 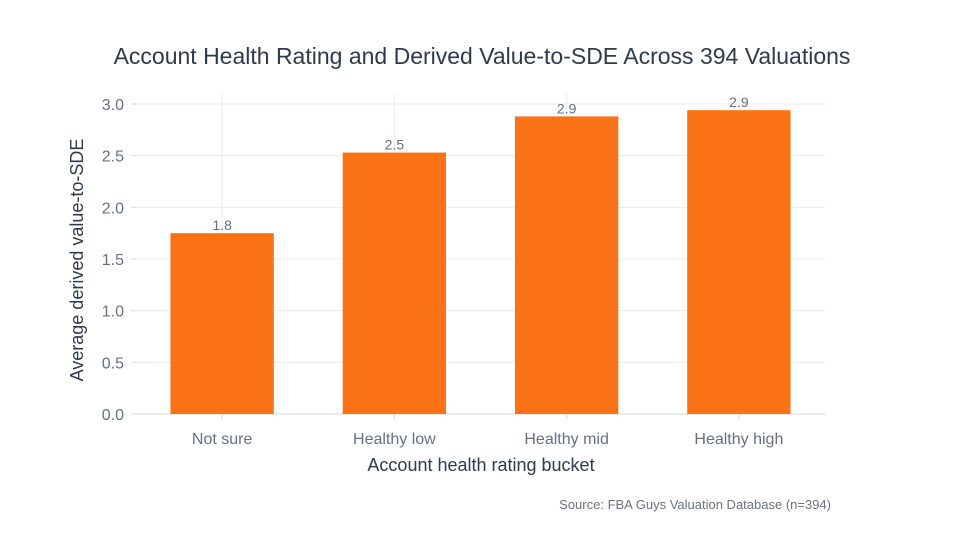 I want to click on bar-data-label: 2.5, so click(x=395, y=145).